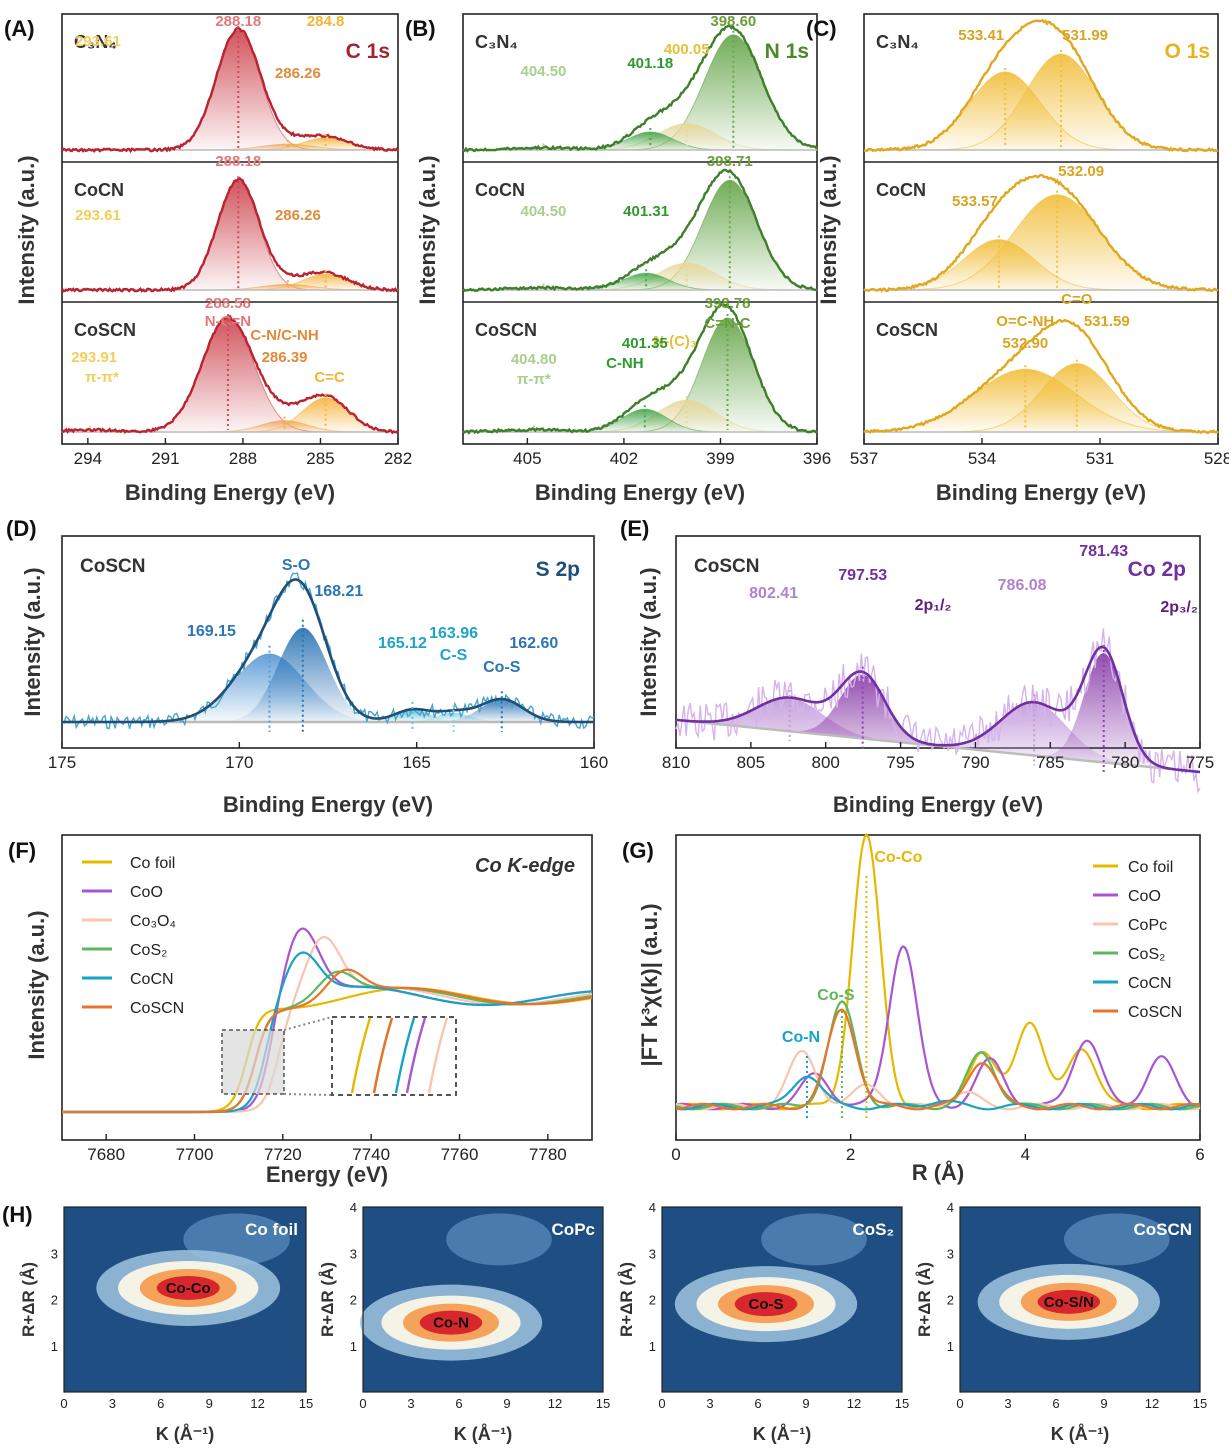  I want to click on panel-b-peak-label: 400.05, so click(687, 49).